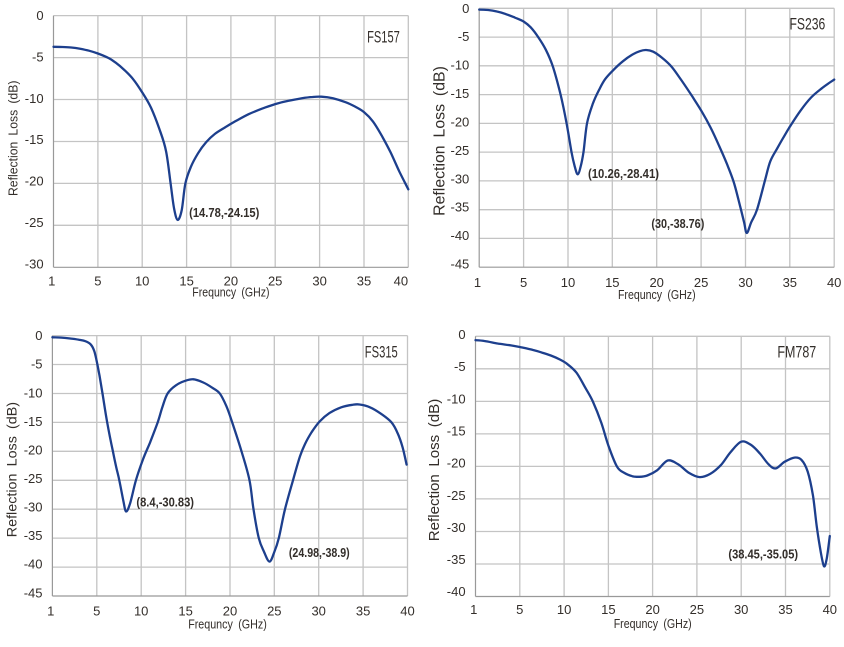 This screenshot has width=844, height=647. Describe the element at coordinates (381, 352) in the screenshot. I see `svg-text: FS315` at that location.